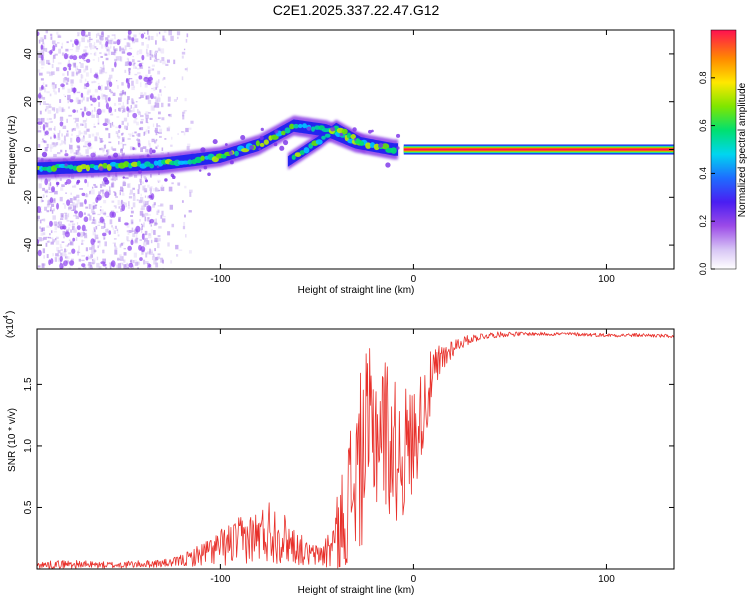 This screenshot has height=600, width=750. I want to click on y-tick-label: 0, so click(28, 149).